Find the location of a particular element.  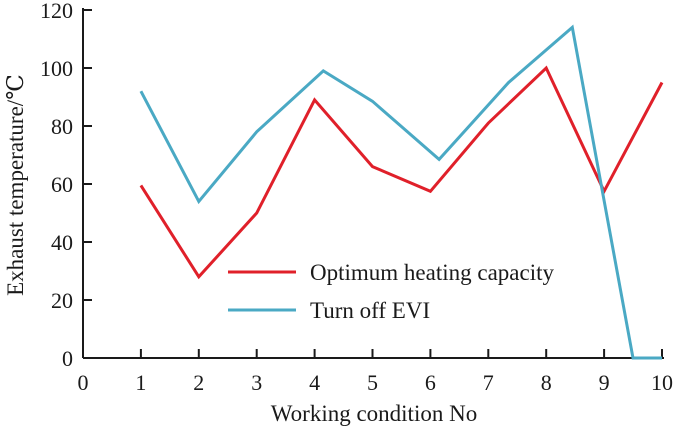

x-tick-label: 3 is located at coordinates (256, 382).